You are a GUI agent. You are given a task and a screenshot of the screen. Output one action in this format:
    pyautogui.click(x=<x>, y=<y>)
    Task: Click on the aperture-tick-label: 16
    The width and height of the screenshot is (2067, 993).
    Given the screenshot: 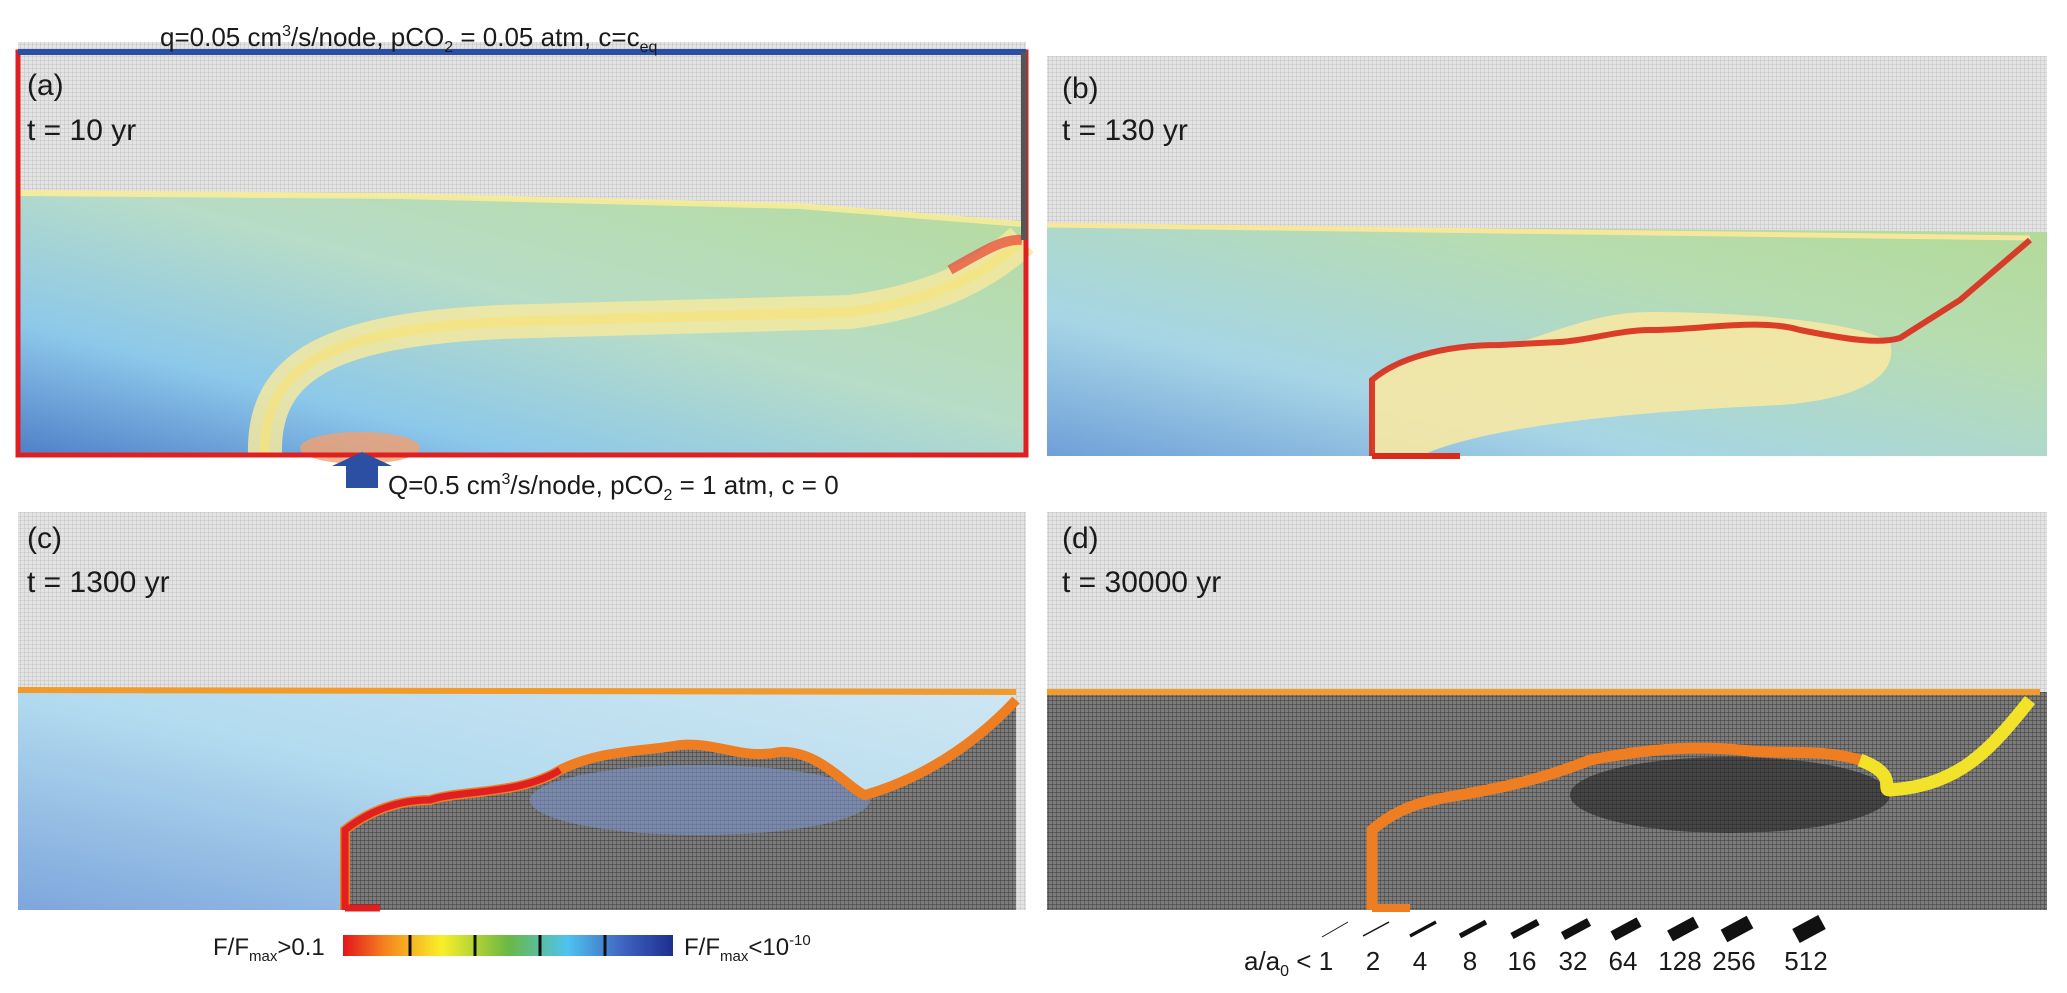 What is the action you would take?
    pyautogui.click(x=1522, y=961)
    